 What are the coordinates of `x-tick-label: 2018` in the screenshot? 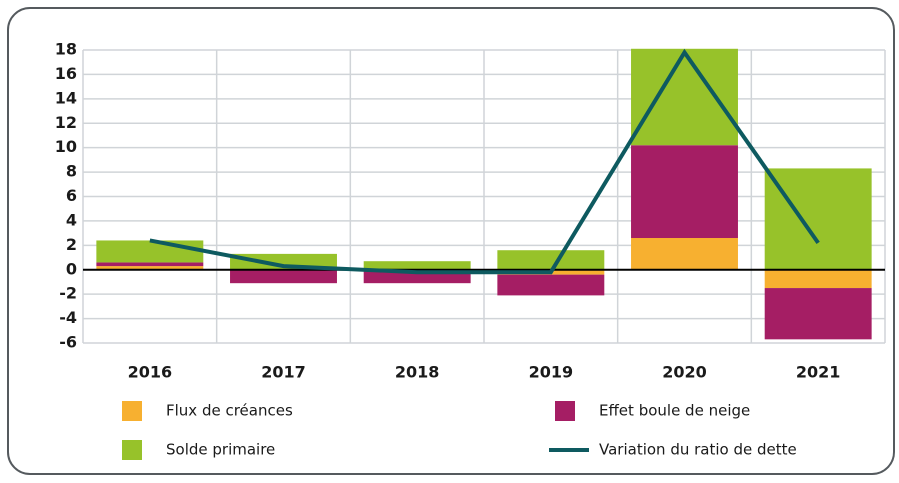 It's located at (417, 372).